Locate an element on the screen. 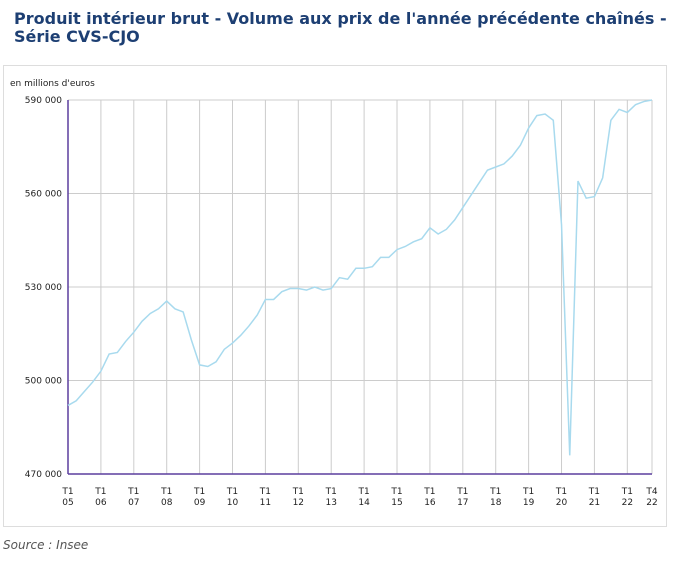 The width and height of the screenshot is (684, 570). x-tick-label: T1 11 is located at coordinates (265, 497).